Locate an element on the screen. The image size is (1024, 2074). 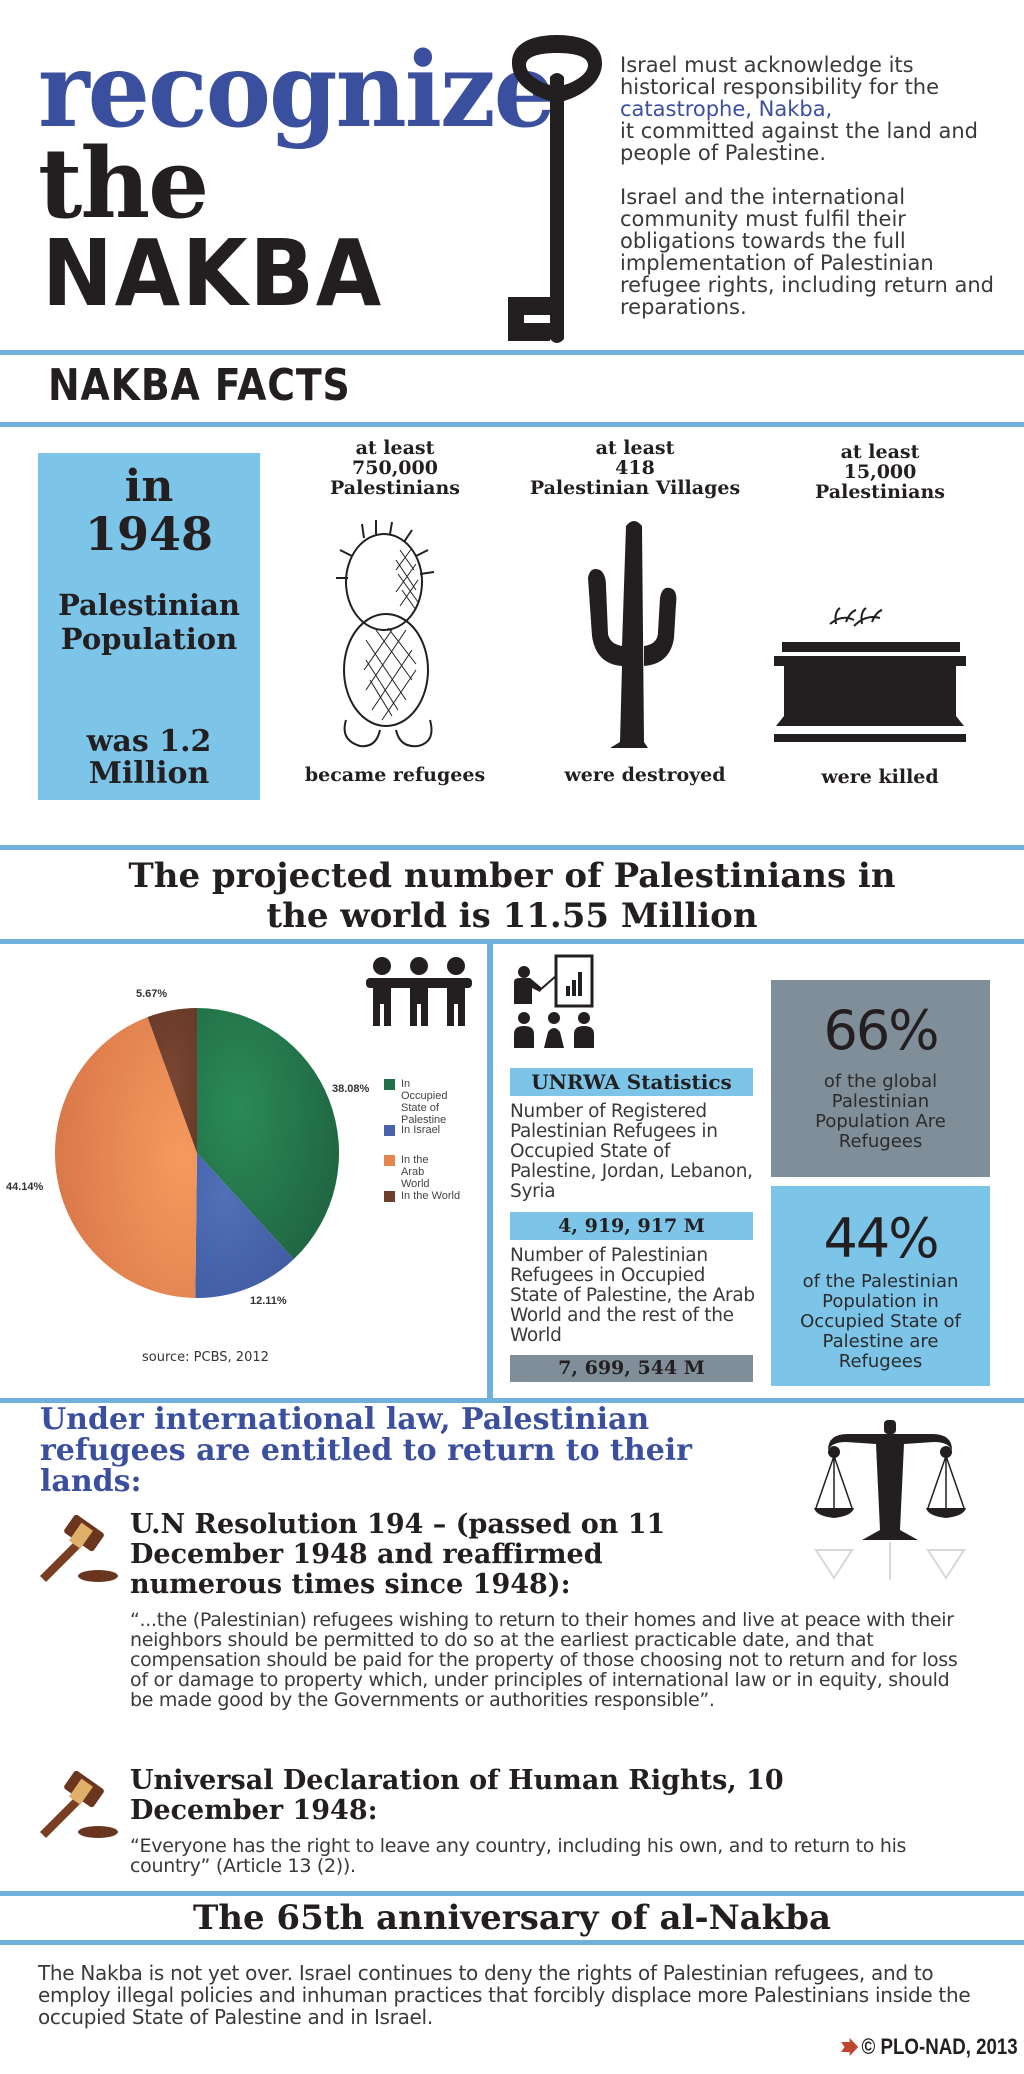
people-group-icon is located at coordinates (419, 991).